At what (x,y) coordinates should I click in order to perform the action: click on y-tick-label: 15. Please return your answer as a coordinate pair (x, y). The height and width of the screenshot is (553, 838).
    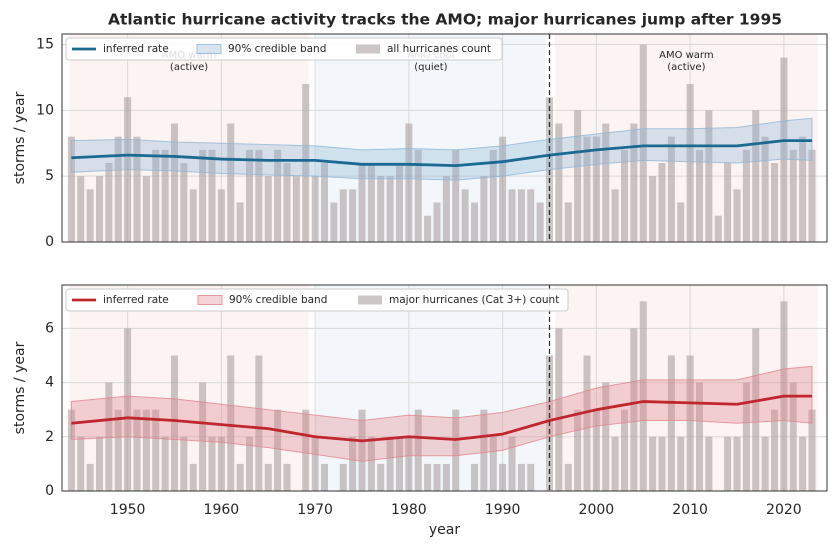
    Looking at the image, I should click on (45, 45).